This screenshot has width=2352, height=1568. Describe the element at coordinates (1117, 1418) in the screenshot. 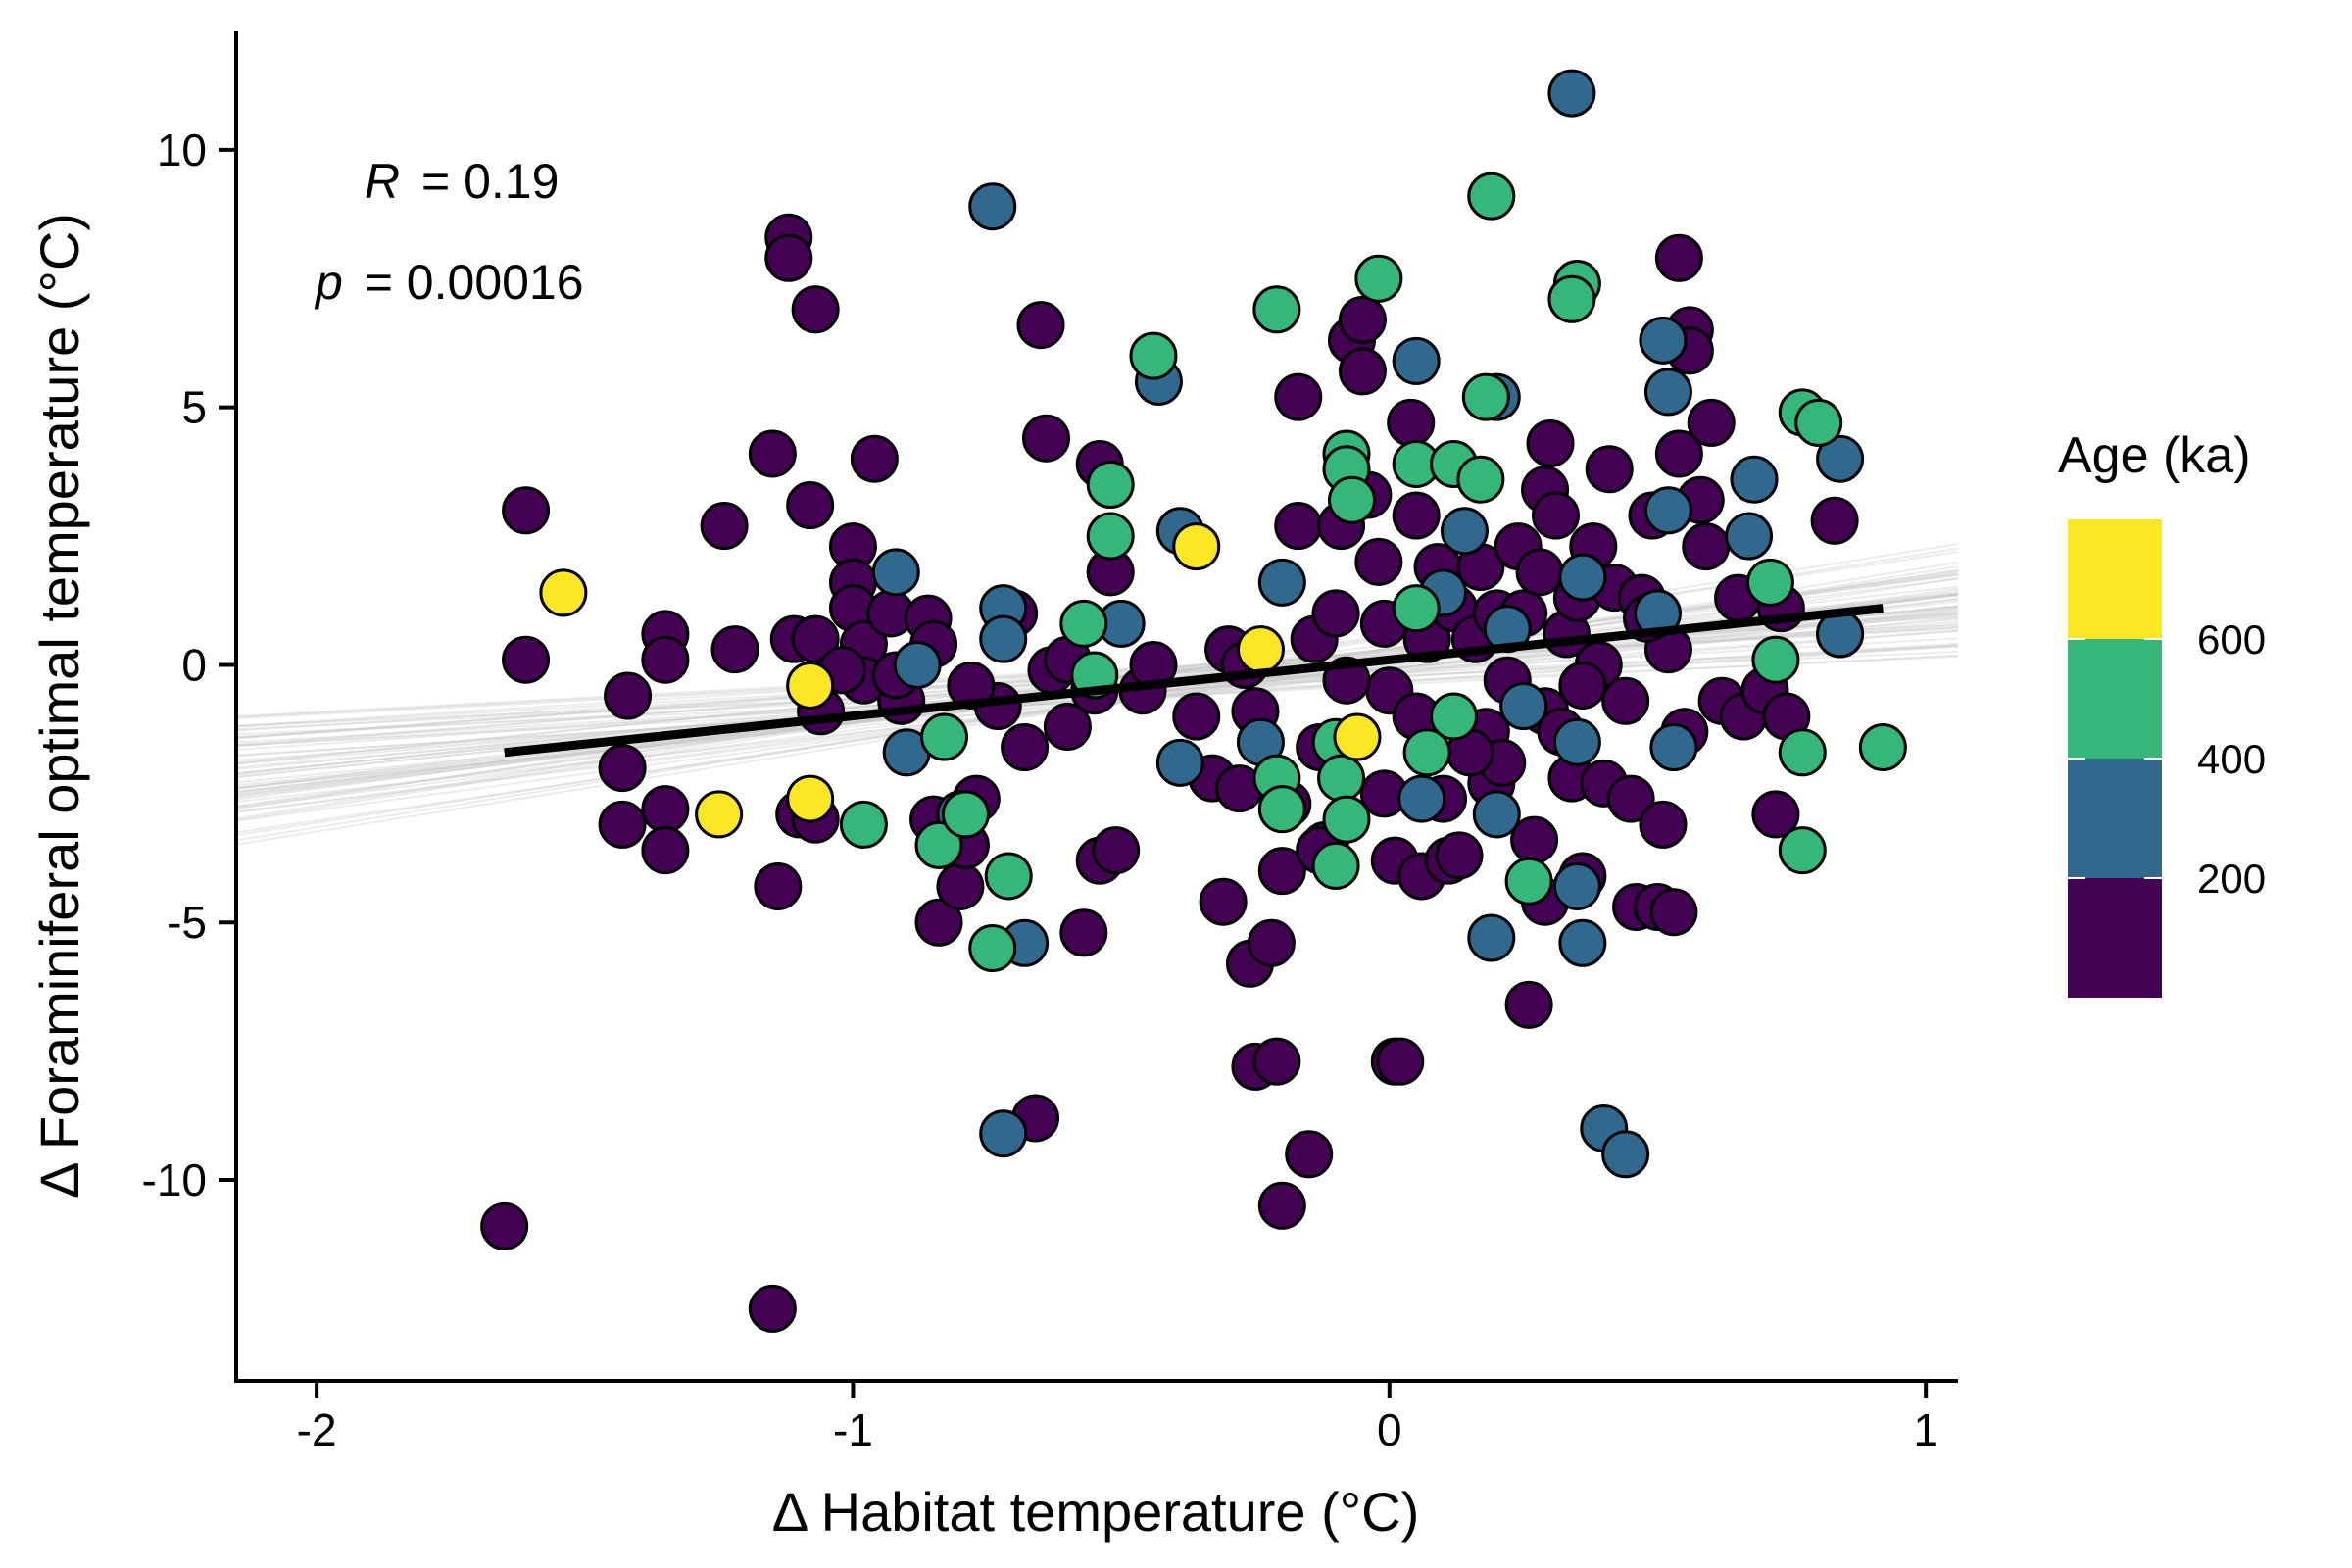

I see `x-axis-ticks: -2 -1 0 1` at that location.